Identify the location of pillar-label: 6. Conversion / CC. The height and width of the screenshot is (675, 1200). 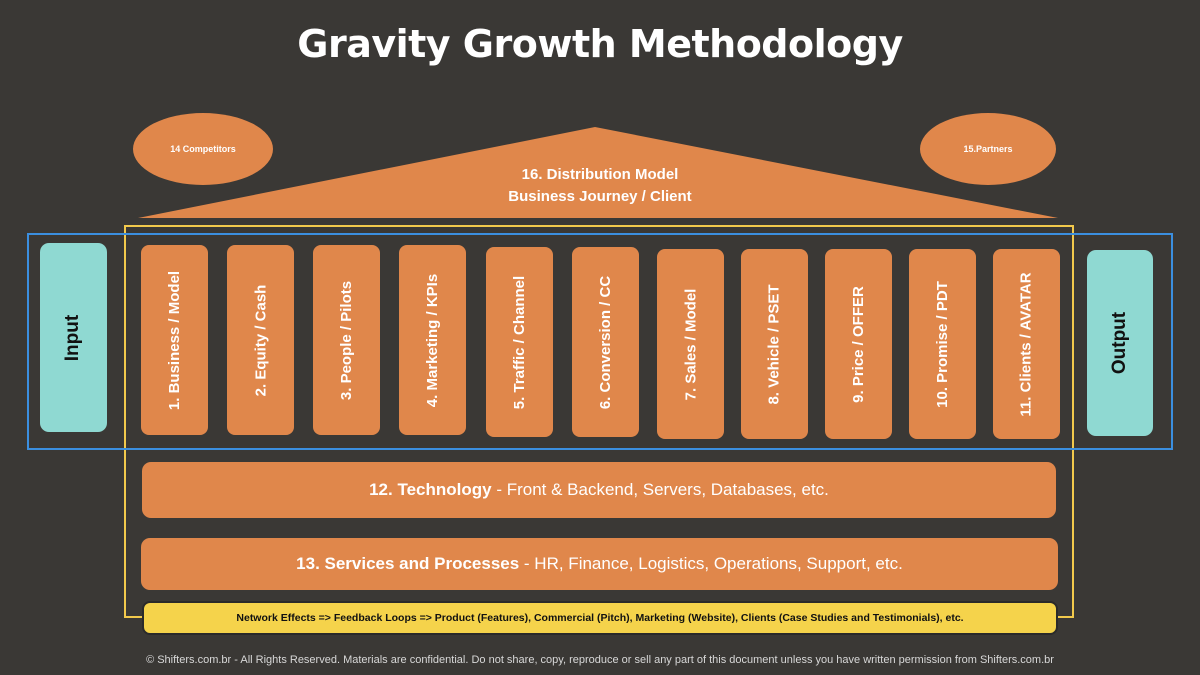
(606, 342).